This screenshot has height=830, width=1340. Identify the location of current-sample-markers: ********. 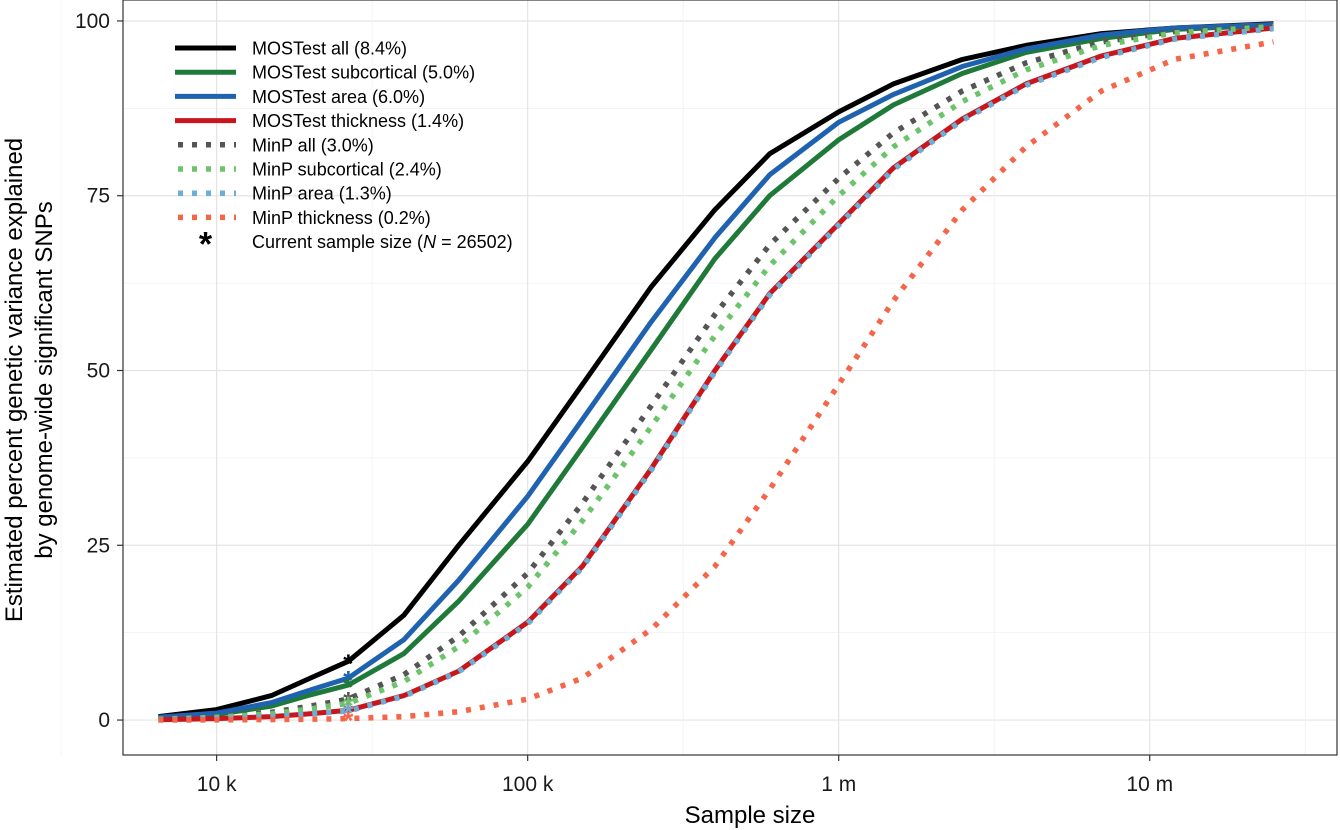
(348, 691).